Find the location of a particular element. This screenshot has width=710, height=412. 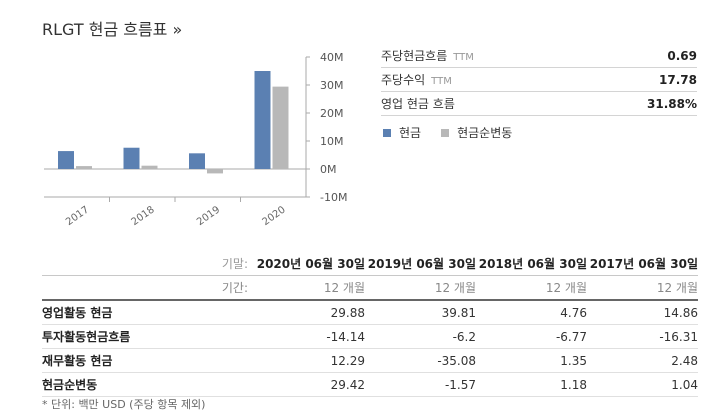

table-cell: 12.29 is located at coordinates (309, 360).